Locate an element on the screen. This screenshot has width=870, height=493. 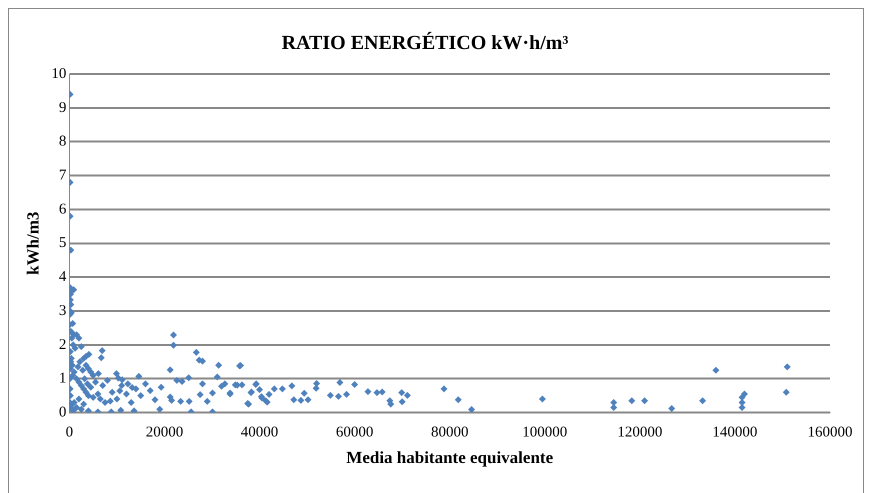
x-tick-label: 160000 is located at coordinates (830, 432).